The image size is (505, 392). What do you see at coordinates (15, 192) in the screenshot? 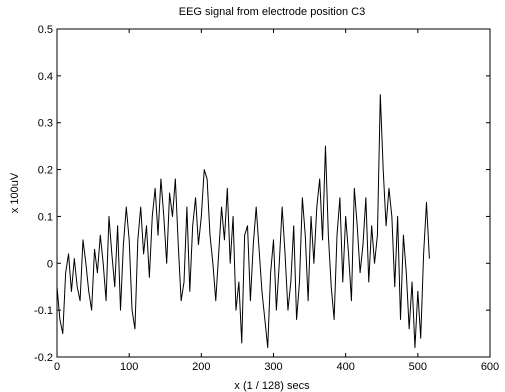
I see `y-axis-label: x 100uV` at bounding box center [15, 192].